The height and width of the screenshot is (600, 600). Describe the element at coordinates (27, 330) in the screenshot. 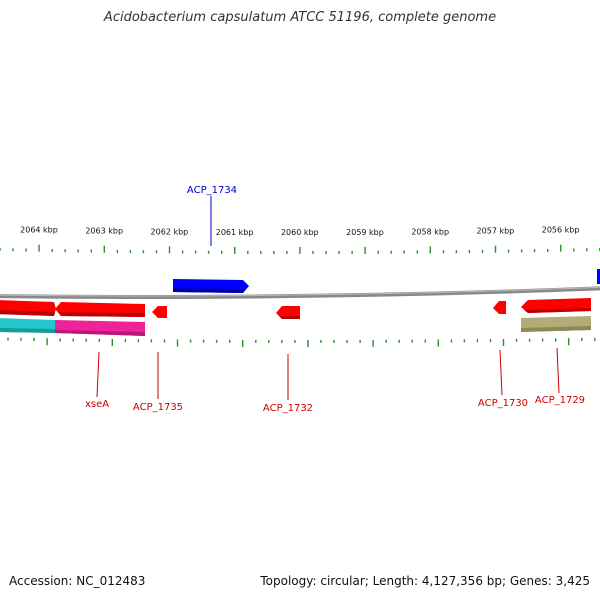

I see `feature-bar-cyan-shade` at that location.